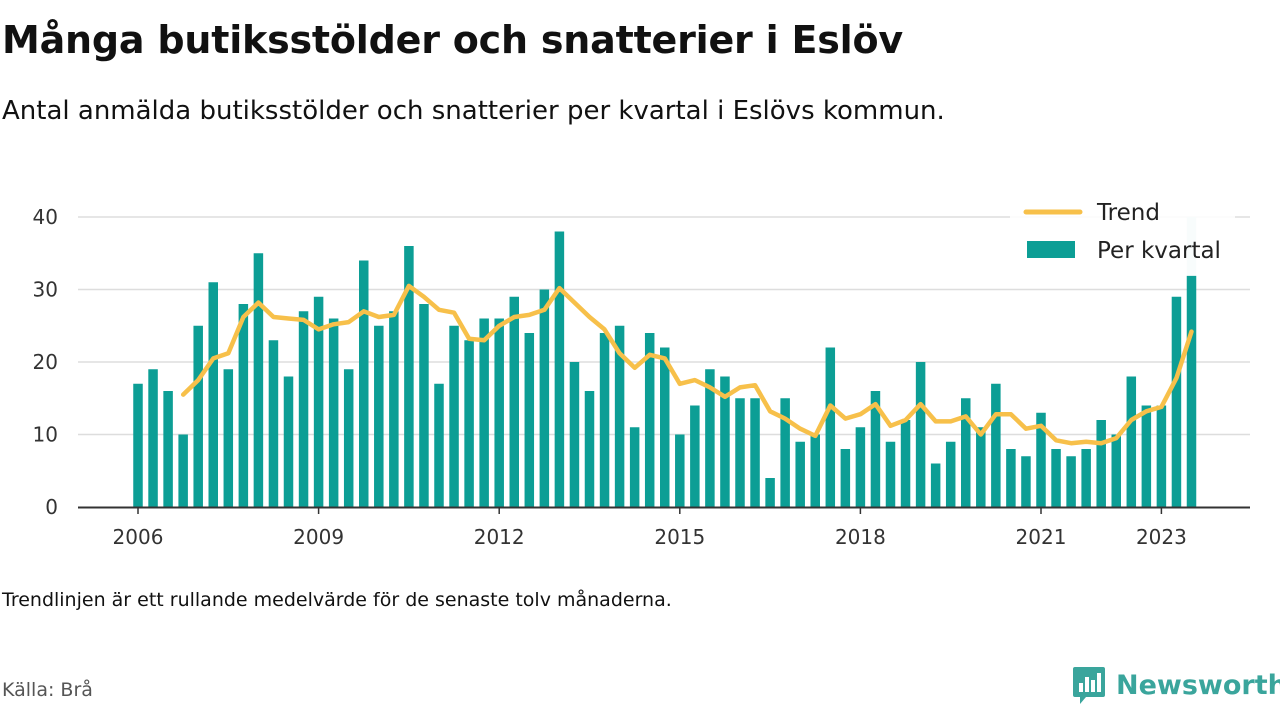 The height and width of the screenshot is (720, 1280). I want to click on y-tick-label: 40, so click(45, 217).